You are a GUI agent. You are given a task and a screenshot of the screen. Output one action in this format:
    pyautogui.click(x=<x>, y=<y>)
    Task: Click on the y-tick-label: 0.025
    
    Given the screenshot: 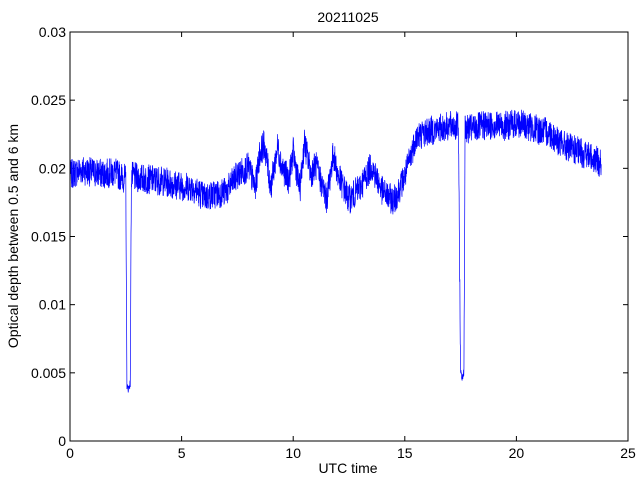 What is the action you would take?
    pyautogui.click(x=48, y=100)
    